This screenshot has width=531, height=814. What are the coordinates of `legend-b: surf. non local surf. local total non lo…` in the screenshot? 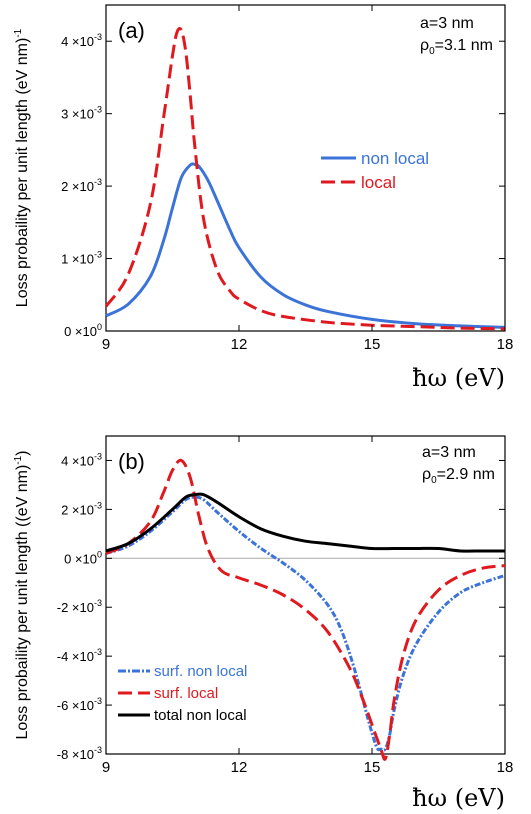 It's located at (182, 693).